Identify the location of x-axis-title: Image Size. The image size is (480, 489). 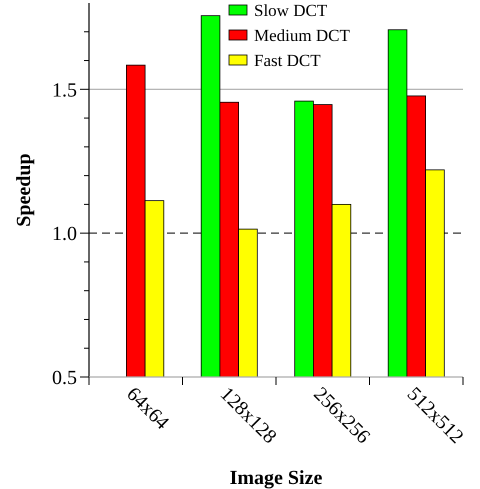
(276, 478).